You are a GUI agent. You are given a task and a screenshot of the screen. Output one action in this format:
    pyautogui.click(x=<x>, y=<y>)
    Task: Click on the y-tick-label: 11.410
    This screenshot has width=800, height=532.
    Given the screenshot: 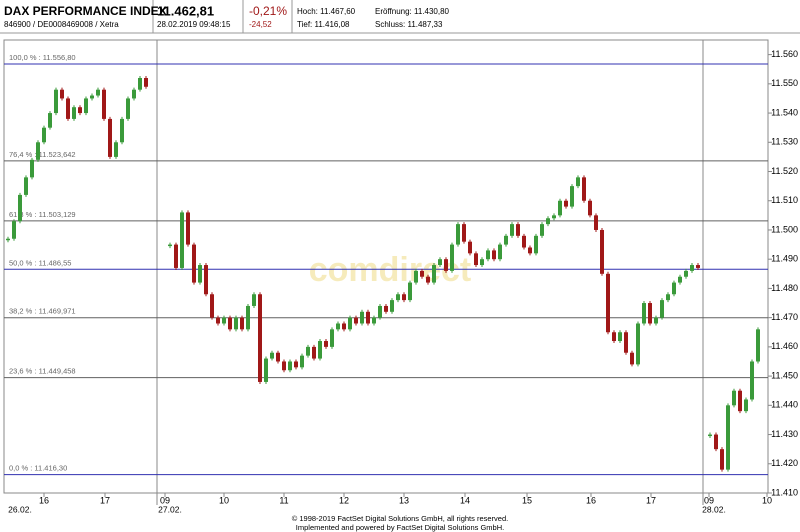 What is the action you would take?
    pyautogui.click(x=784, y=492)
    